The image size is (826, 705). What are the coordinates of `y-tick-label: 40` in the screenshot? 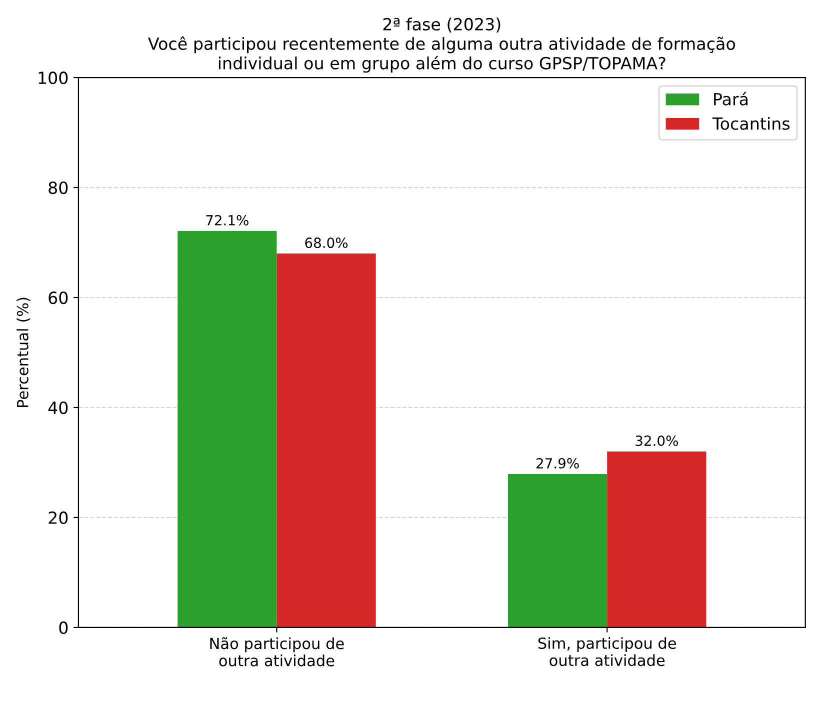 It's located at (58, 407).